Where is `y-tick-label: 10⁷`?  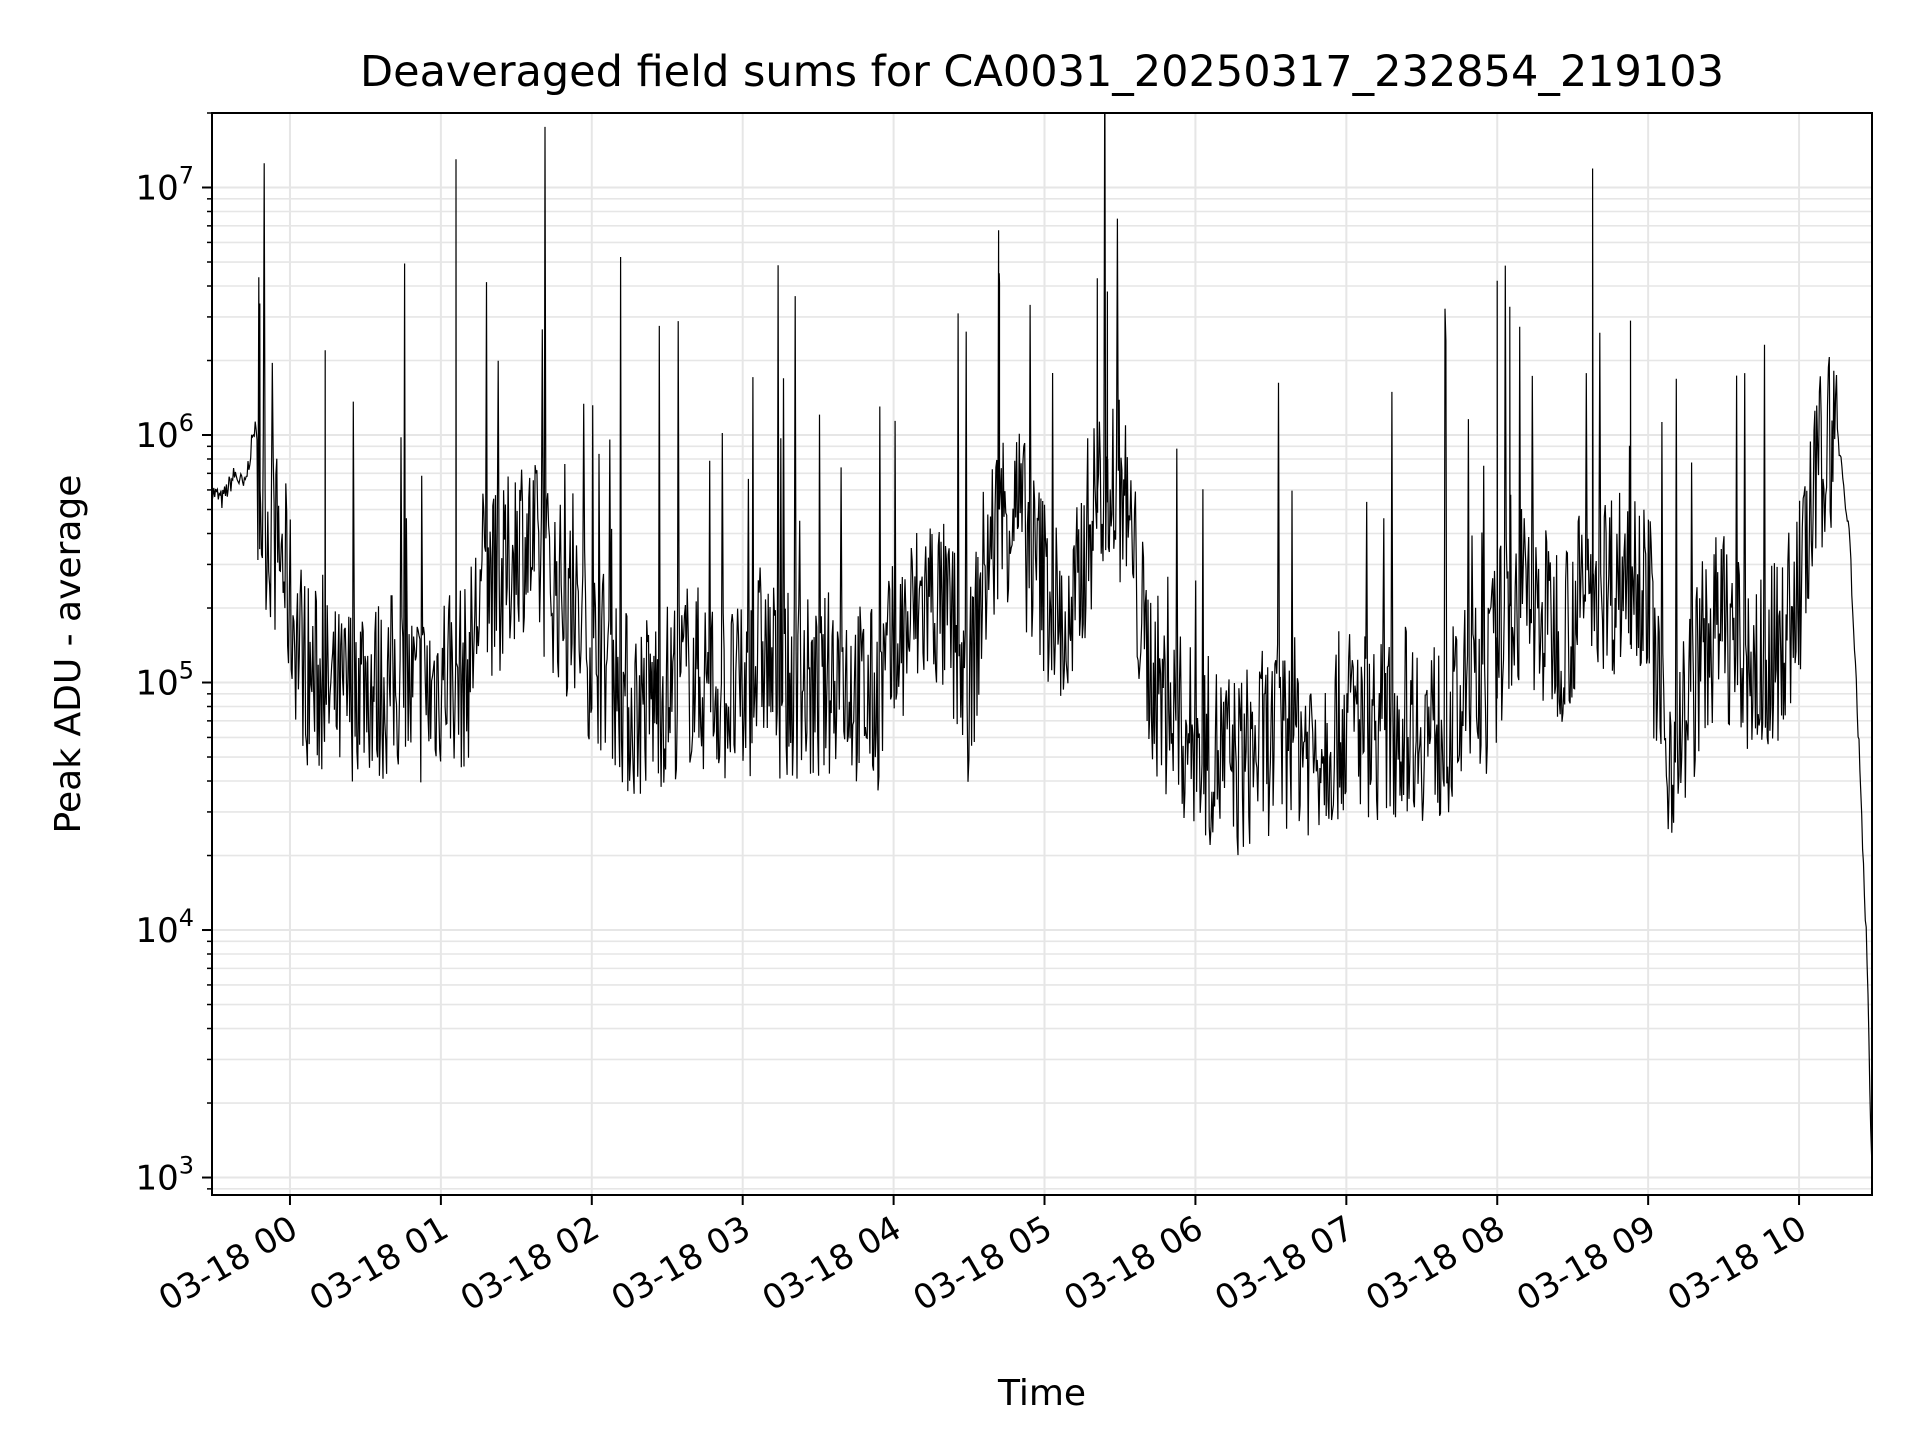
y-tick-label: 10⁷ is located at coordinates (164, 185).